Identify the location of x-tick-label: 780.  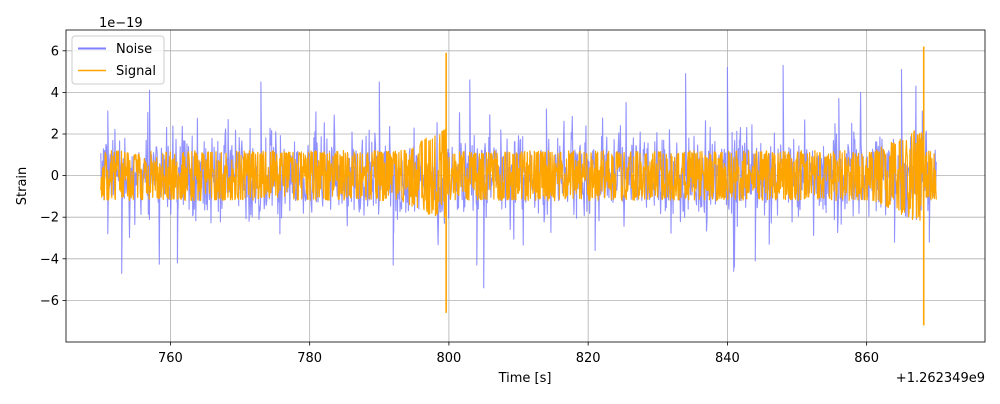
(309, 358).